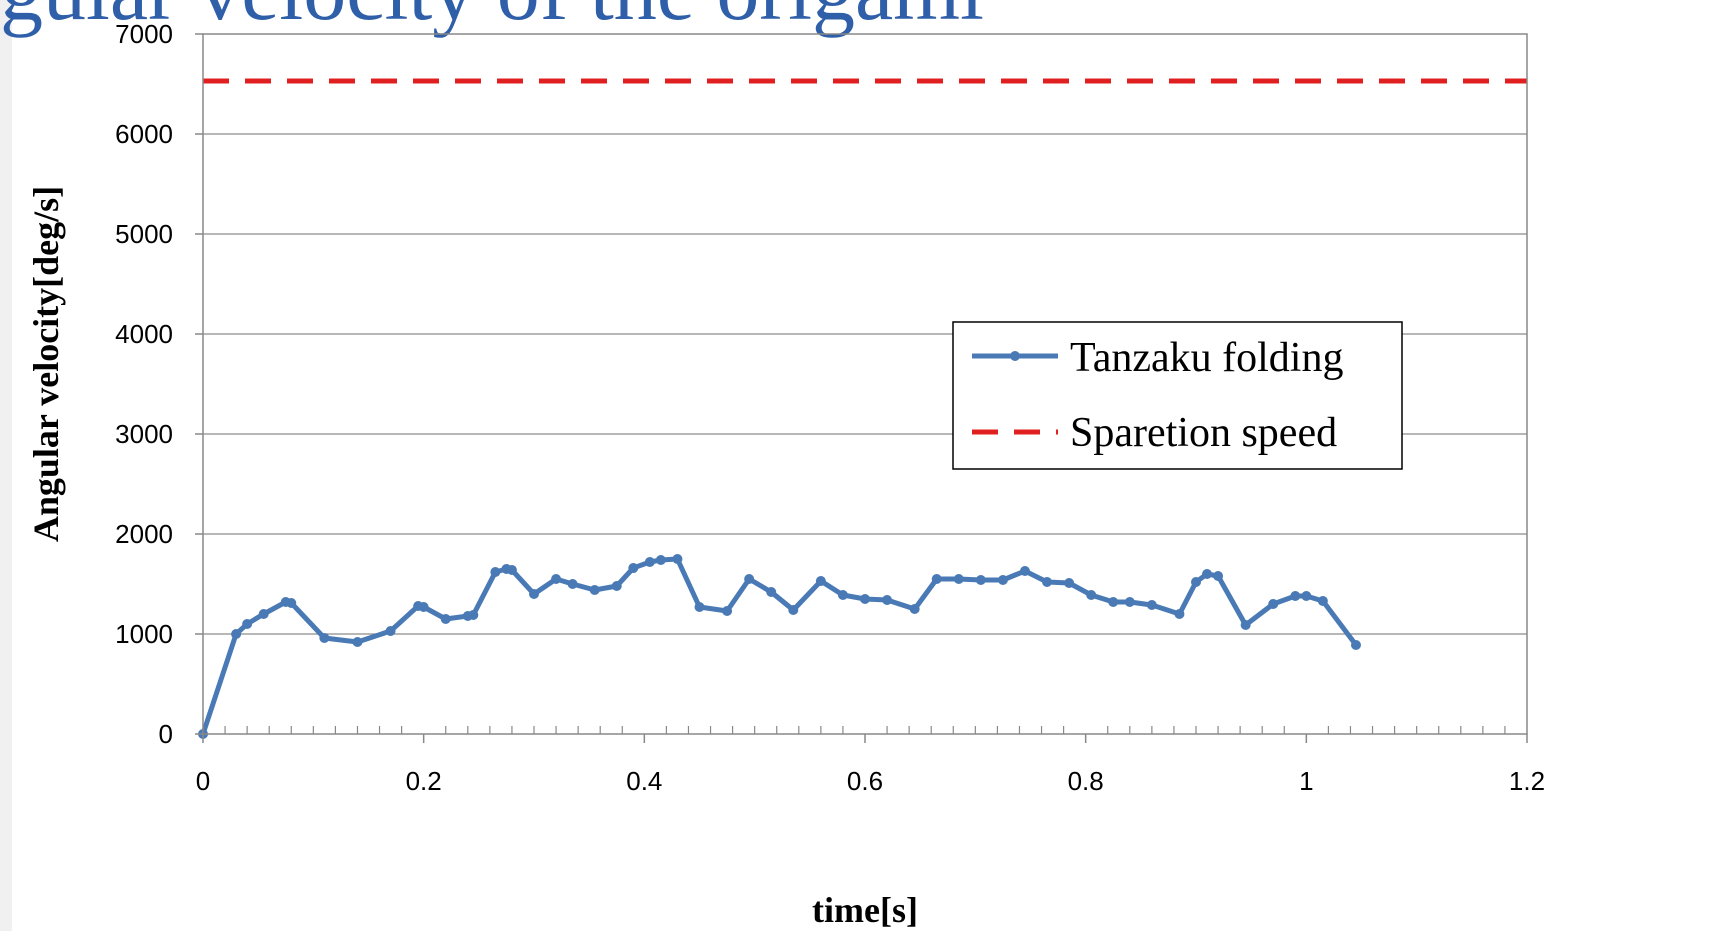  What do you see at coordinates (144, 534) in the screenshot?
I see `y-tick-label: 2000` at bounding box center [144, 534].